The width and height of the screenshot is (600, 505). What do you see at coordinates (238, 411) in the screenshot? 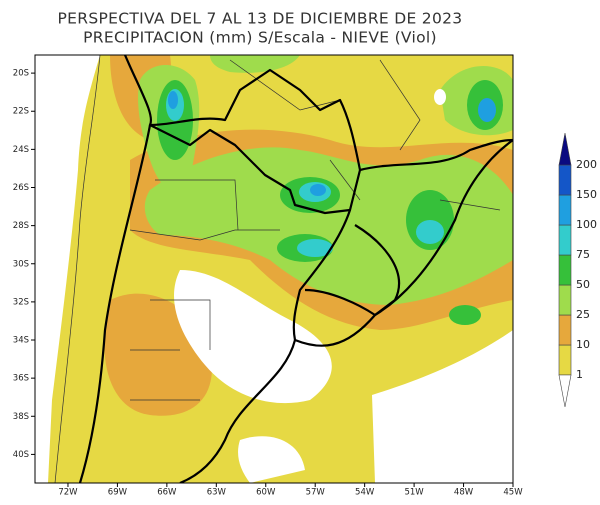
I see `coastline` at bounding box center [238, 411].